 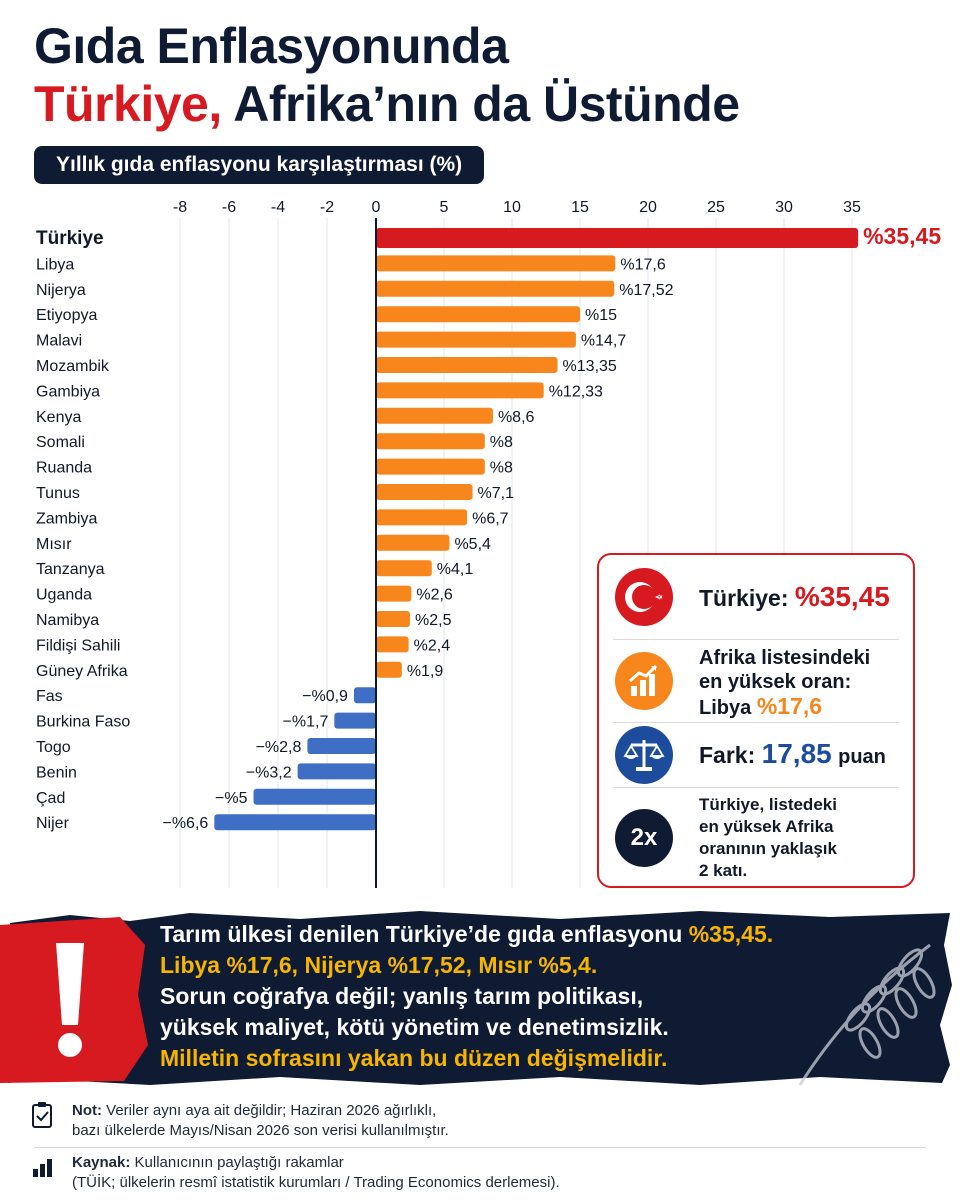 I want to click on summary-difference-label: Fark:, so click(x=727, y=755).